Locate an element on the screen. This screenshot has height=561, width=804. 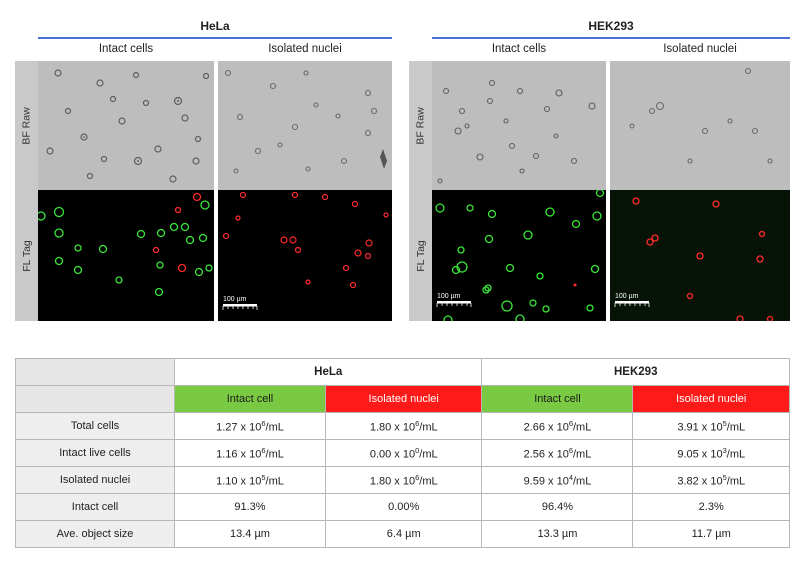
hela-col-intact-label: Intact cells is located at coordinates (126, 49).